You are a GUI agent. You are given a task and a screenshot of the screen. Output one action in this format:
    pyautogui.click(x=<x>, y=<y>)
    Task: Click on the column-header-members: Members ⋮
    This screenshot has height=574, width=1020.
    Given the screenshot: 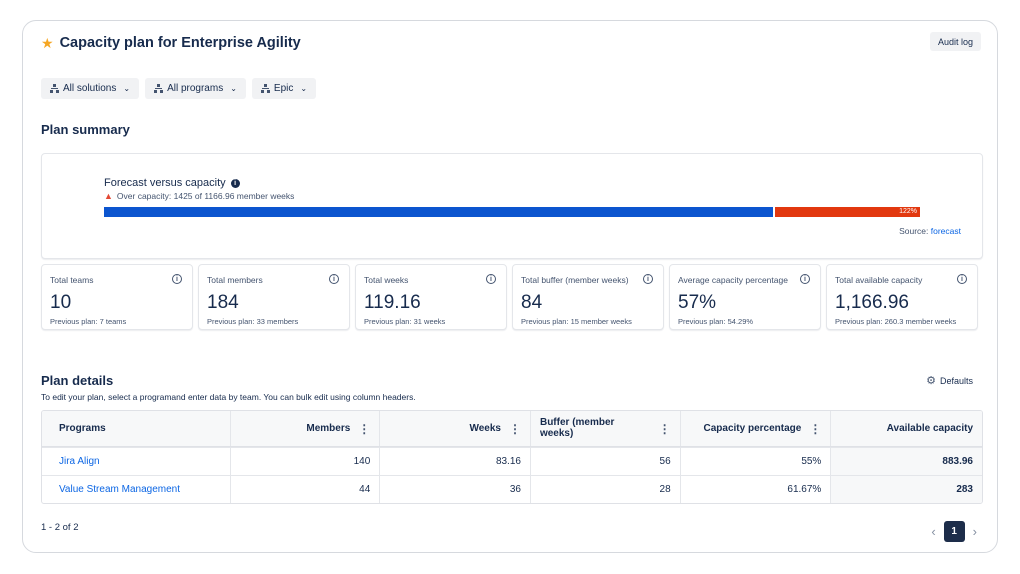 What is the action you would take?
    pyautogui.click(x=306, y=428)
    